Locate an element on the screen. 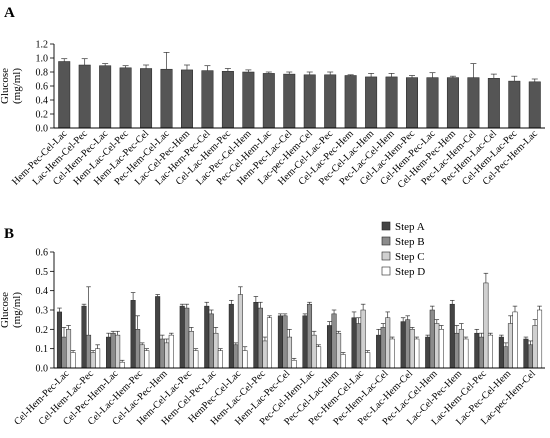 This screenshot has height=438, width=550. y-axis-label: Glucose(mg/ml) is located at coordinates (11, 310).